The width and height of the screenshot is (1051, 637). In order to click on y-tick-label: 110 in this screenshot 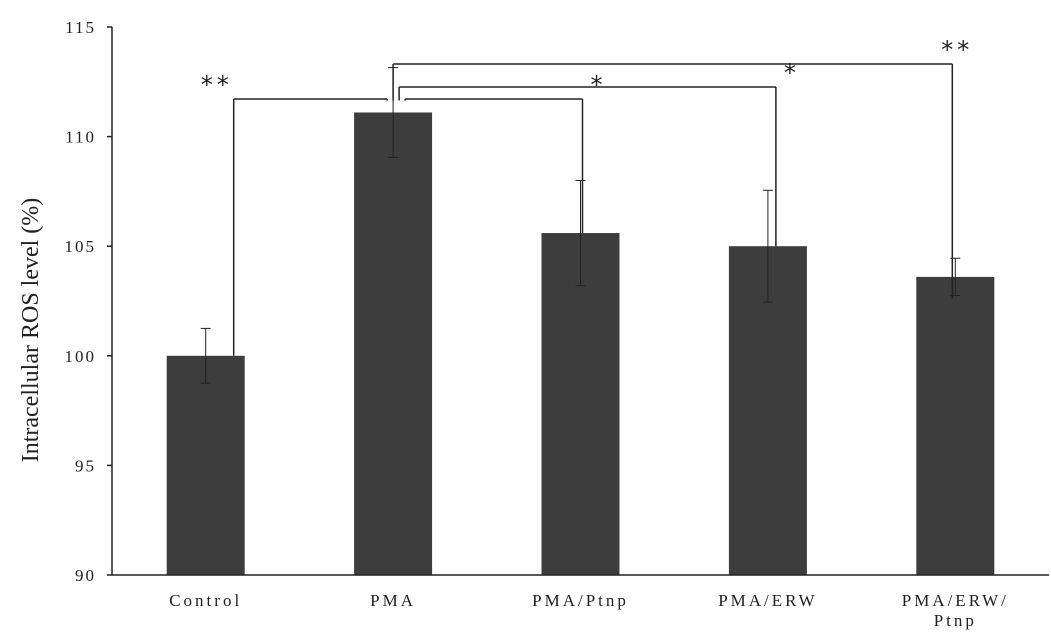, I will do `click(80, 137)`.